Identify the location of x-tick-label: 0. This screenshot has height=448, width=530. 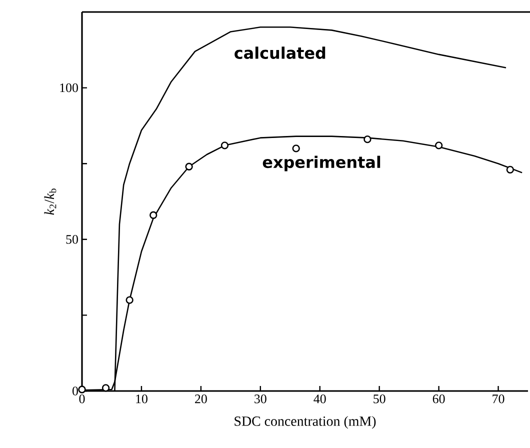
(82, 399).